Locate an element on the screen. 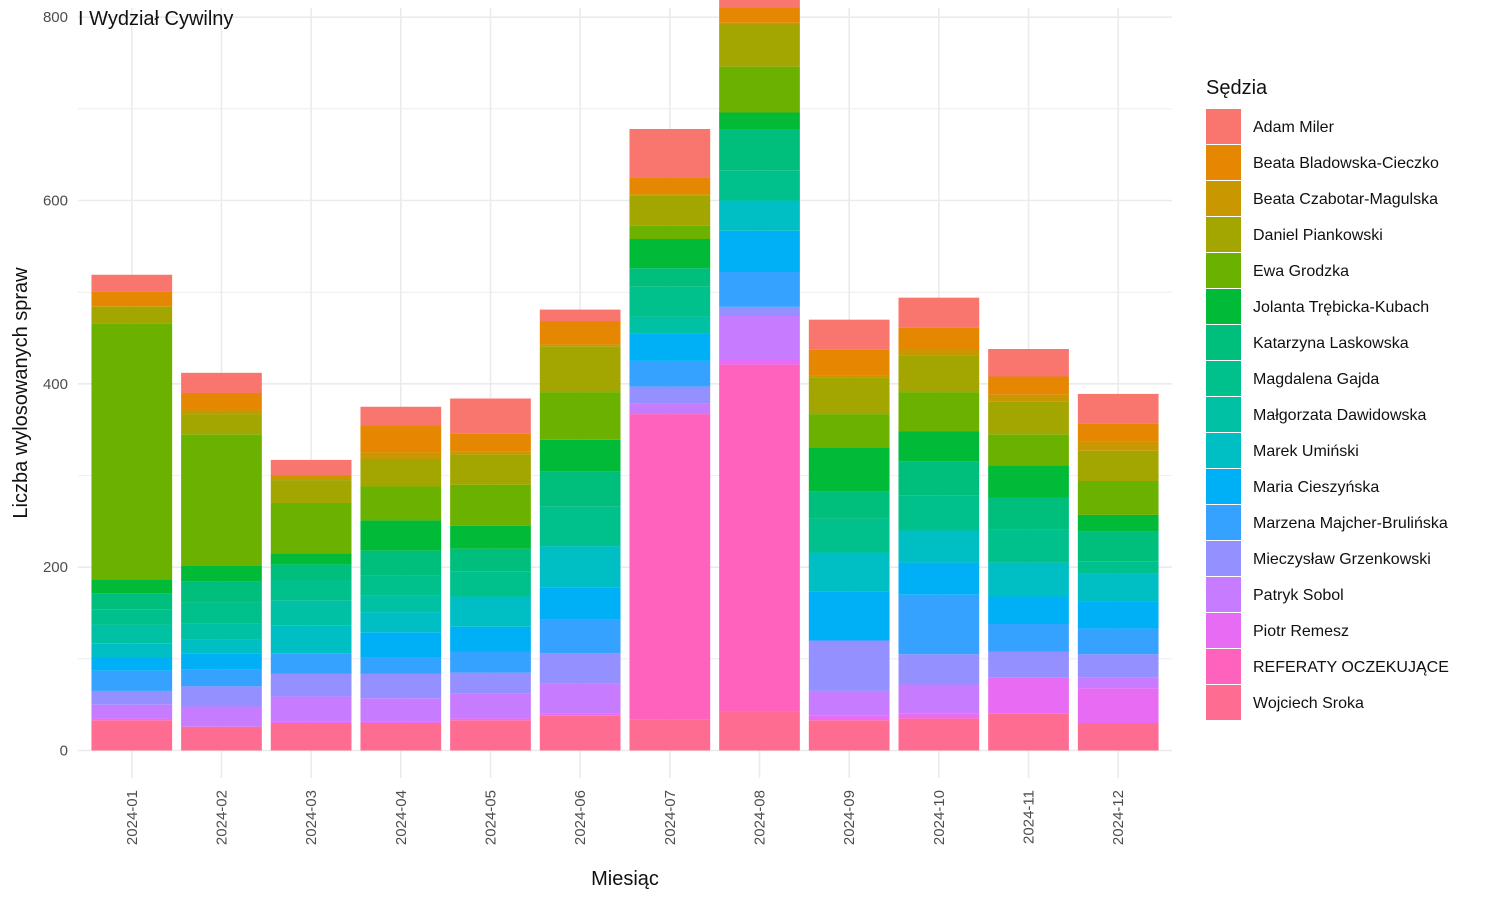 The image size is (1500, 905). x-tick-label: 2024-08 is located at coordinates (760, 817).